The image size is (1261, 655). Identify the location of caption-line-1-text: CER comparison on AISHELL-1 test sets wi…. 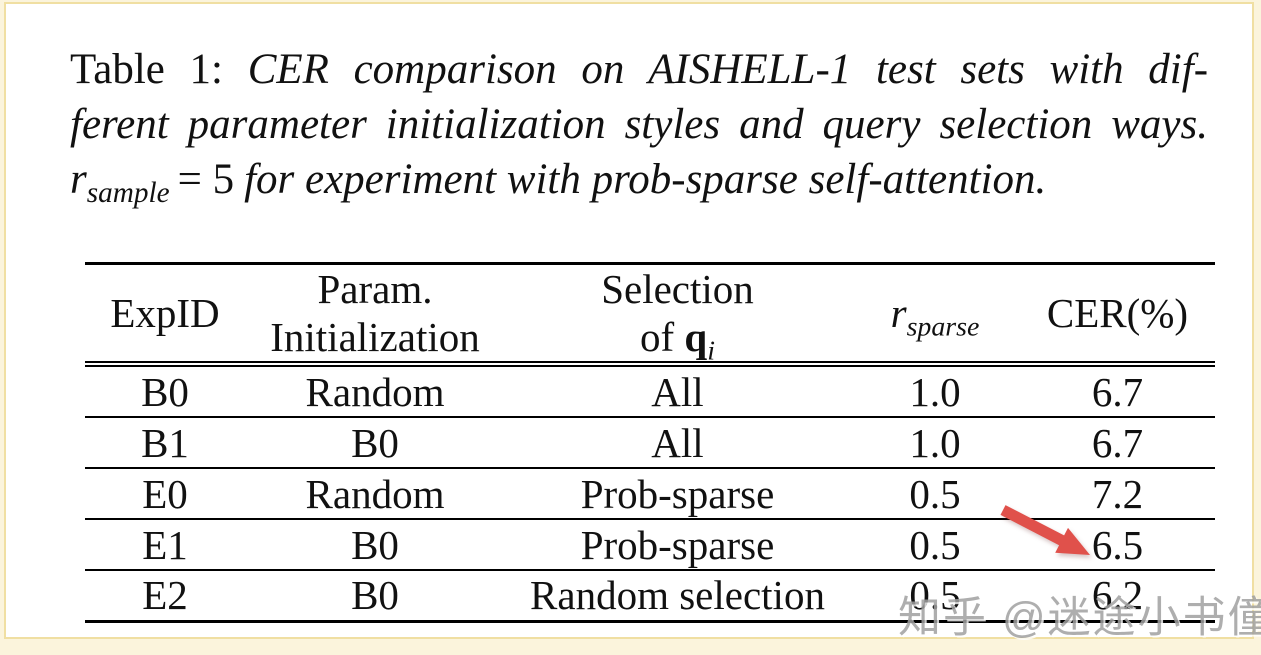
(728, 69).